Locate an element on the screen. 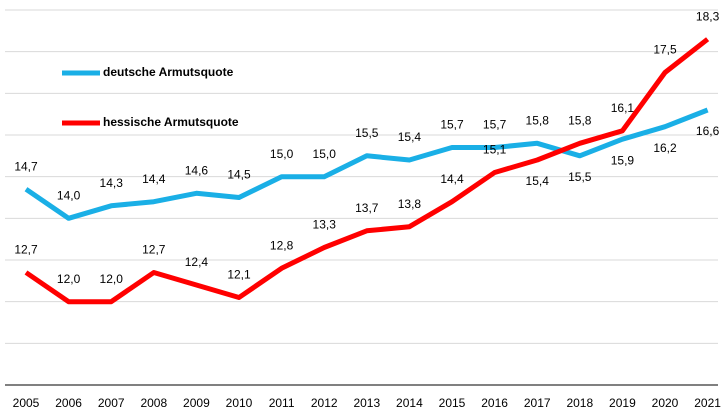 This screenshot has width=721, height=411. data-label: 14,0 is located at coordinates (69, 196).